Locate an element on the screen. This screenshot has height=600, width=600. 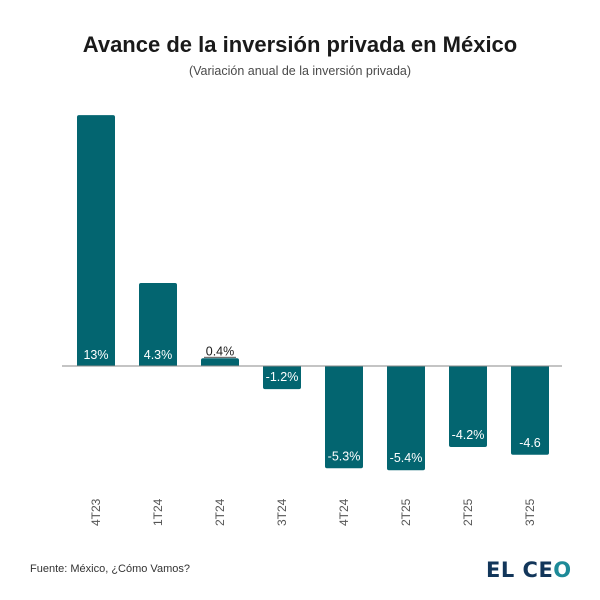
data-label: 4.3% is located at coordinates (158, 355).